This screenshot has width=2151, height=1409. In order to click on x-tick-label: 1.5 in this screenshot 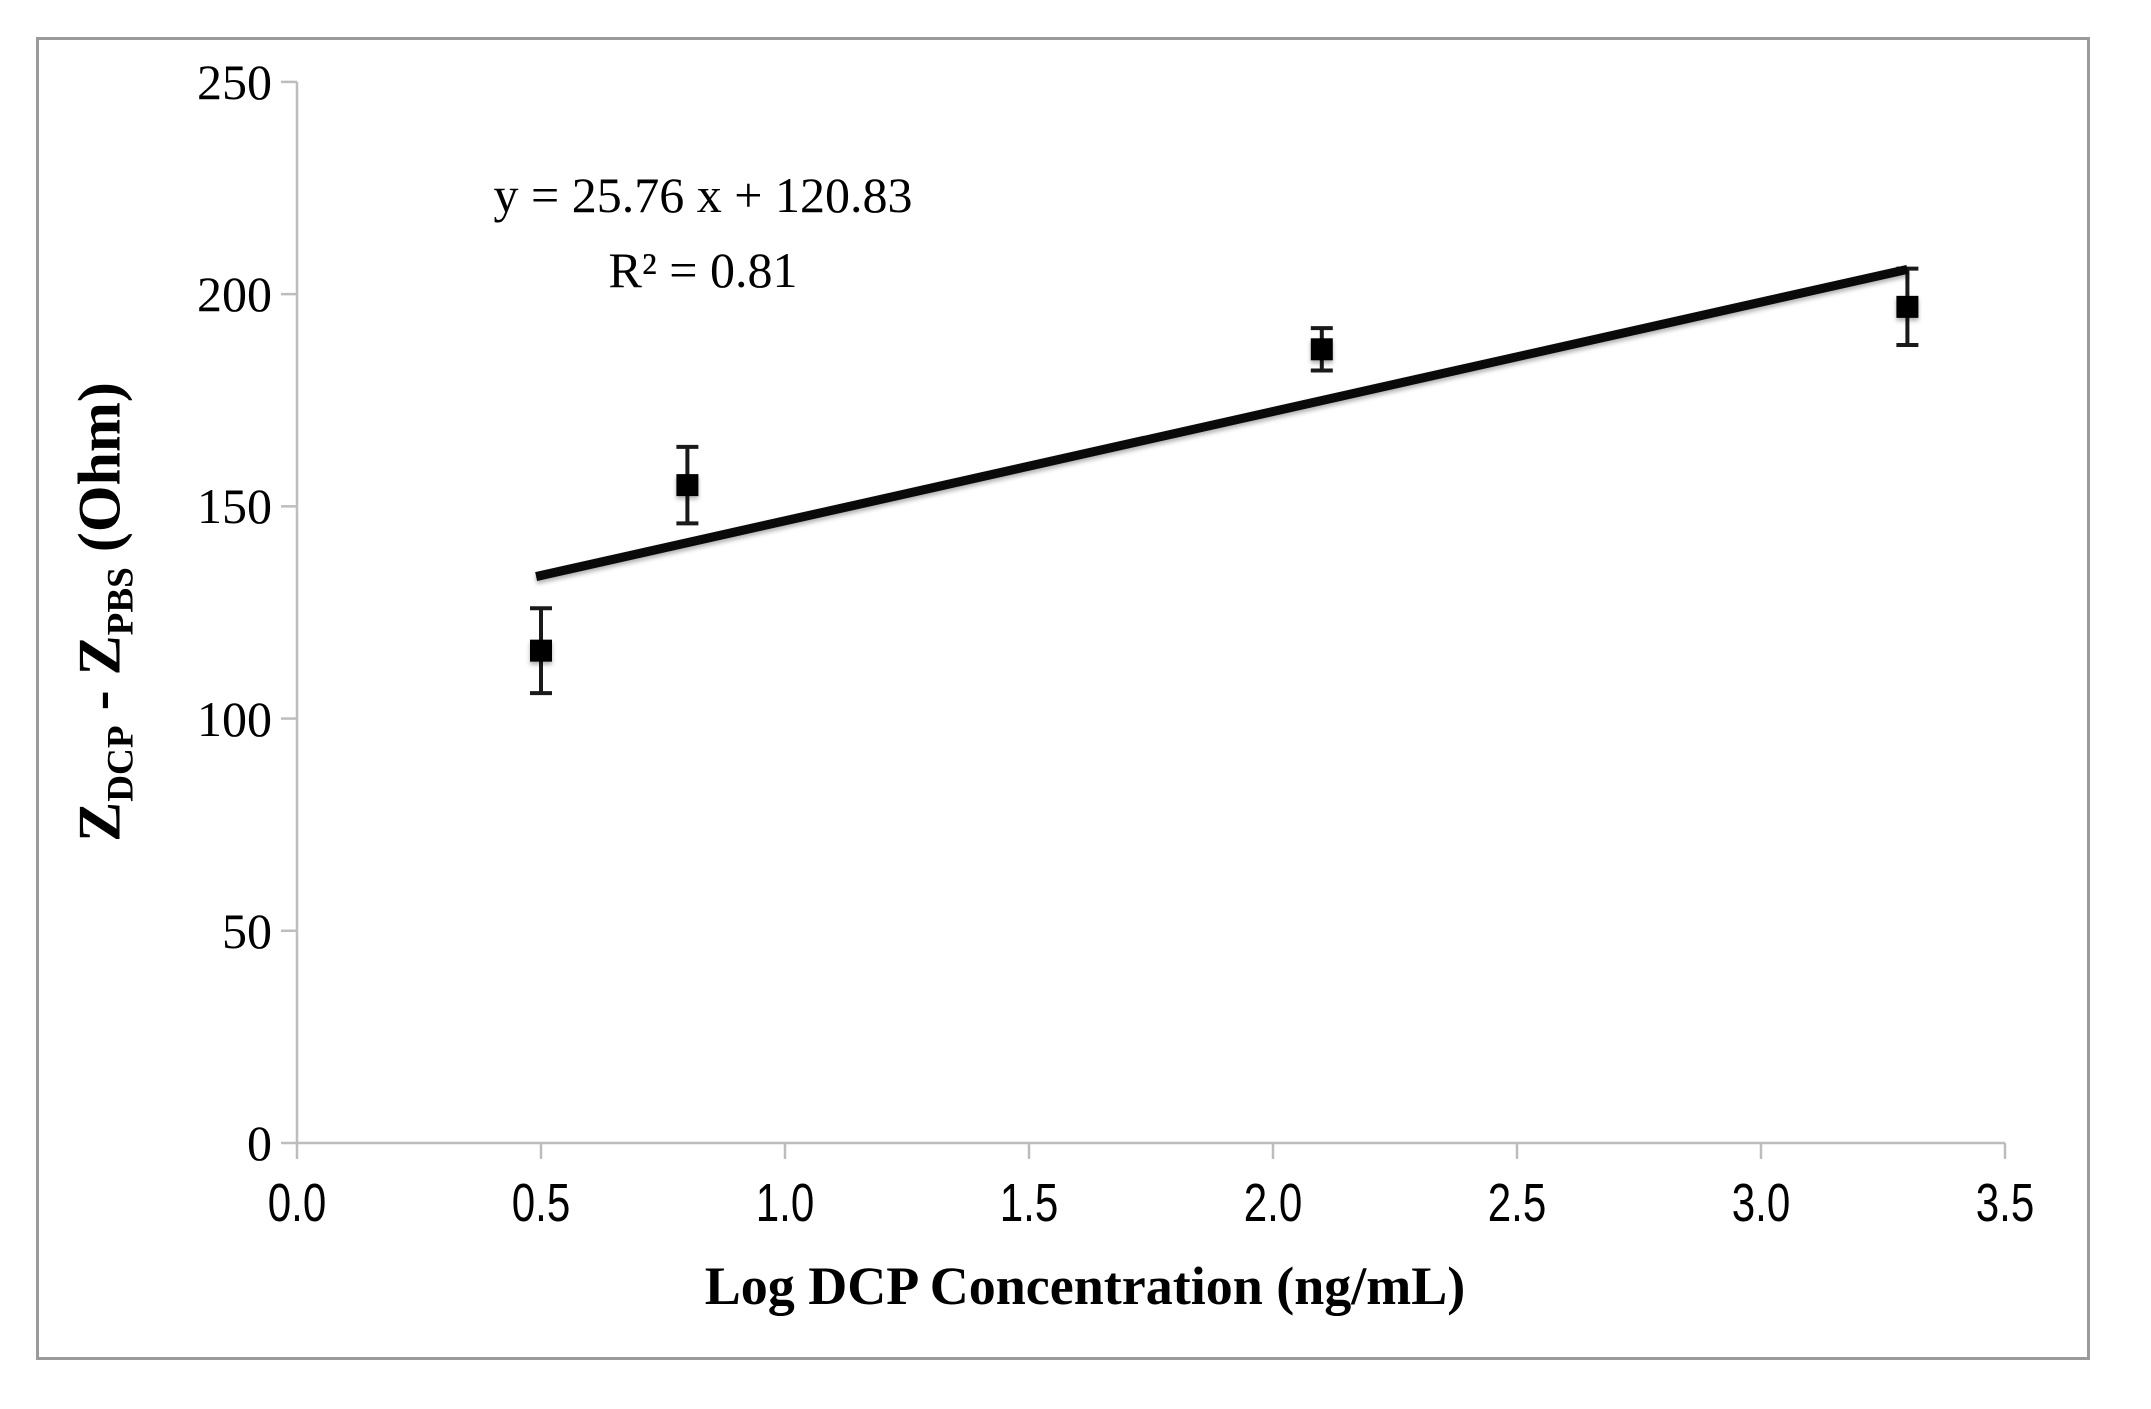, I will do `click(1029, 1203)`.